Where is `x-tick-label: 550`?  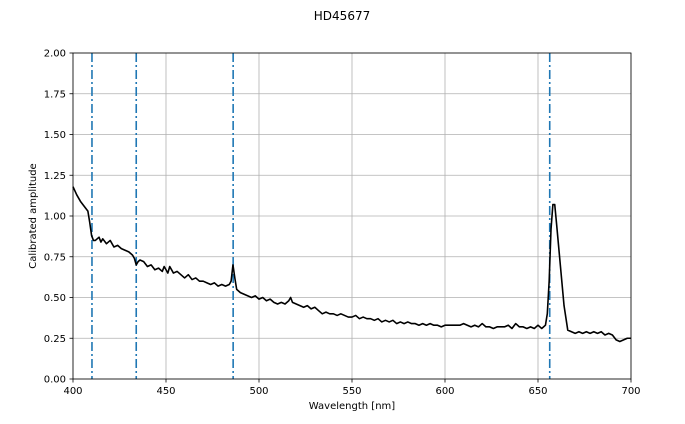 x-tick-label: 550 is located at coordinates (351, 391).